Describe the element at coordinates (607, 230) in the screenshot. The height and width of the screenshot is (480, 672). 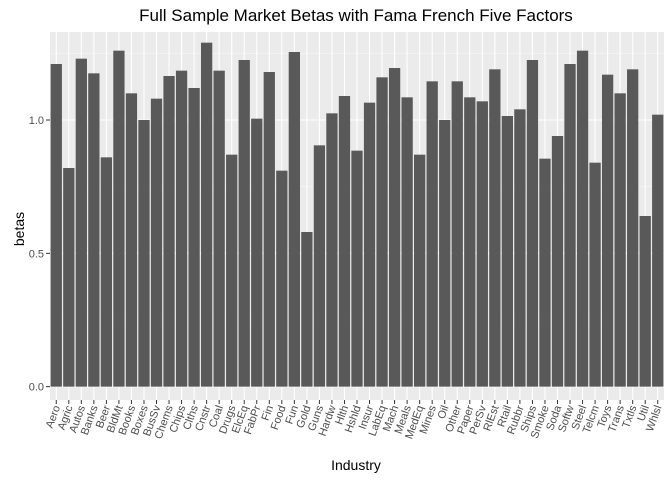
I see `bar-toys` at that location.